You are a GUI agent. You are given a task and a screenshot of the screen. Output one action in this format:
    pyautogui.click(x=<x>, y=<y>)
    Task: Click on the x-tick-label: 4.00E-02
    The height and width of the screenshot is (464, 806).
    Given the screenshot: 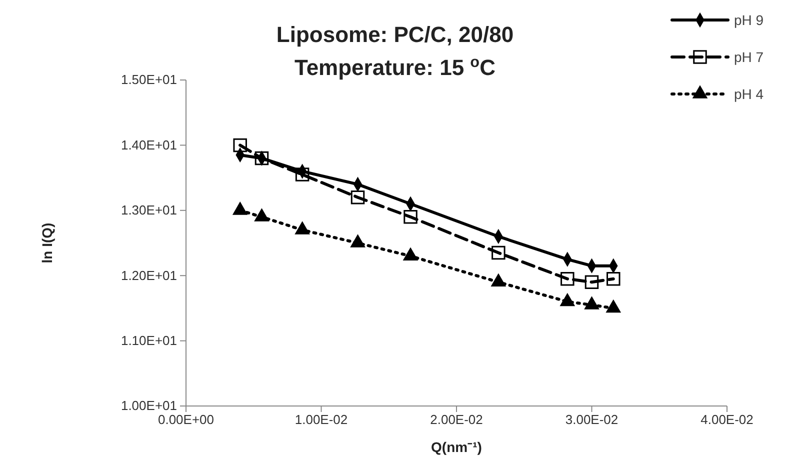 What is the action you would take?
    pyautogui.click(x=727, y=420)
    